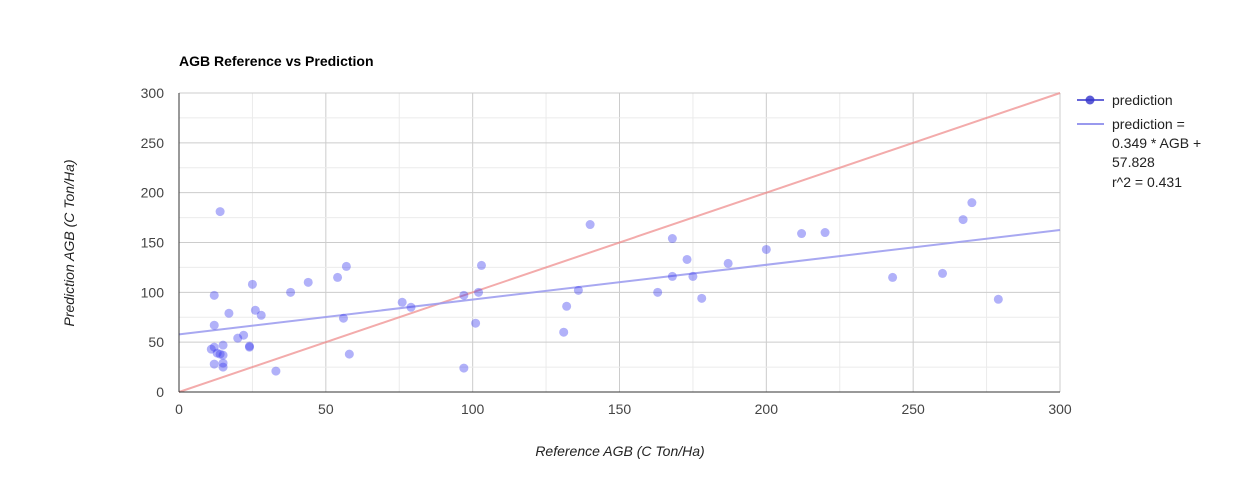 This screenshot has width=1240, height=485. What do you see at coordinates (156, 342) in the screenshot?
I see `y-tick-label: 50` at bounding box center [156, 342].